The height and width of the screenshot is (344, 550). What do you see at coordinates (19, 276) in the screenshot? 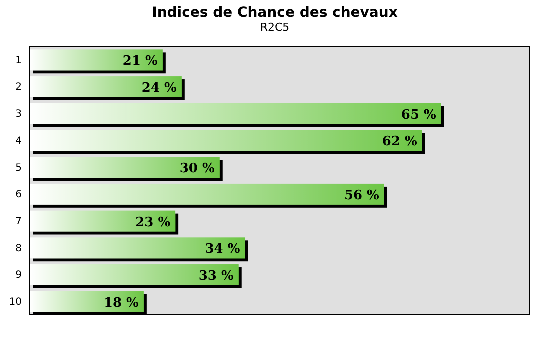
I see `y-tick-label: 9` at bounding box center [19, 276].